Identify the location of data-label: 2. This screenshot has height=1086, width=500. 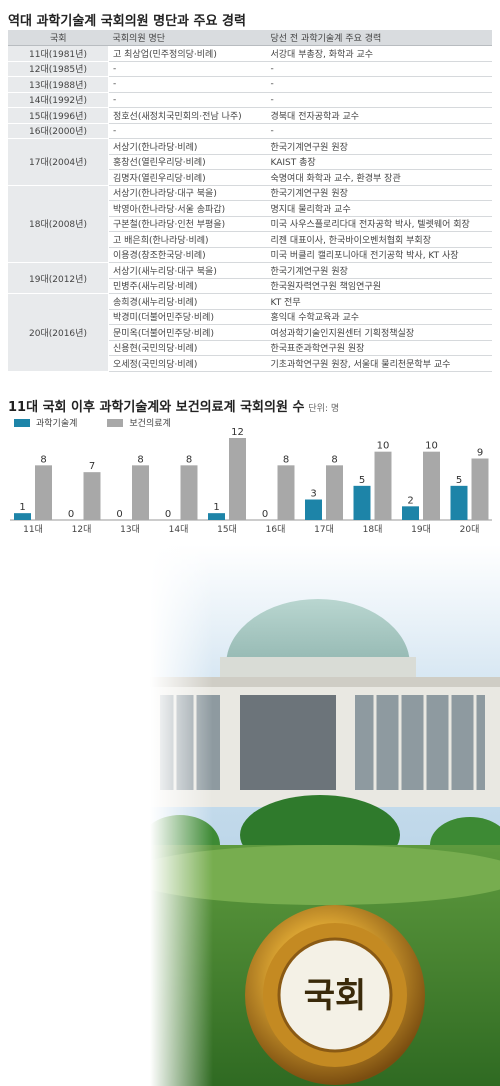
(410, 500).